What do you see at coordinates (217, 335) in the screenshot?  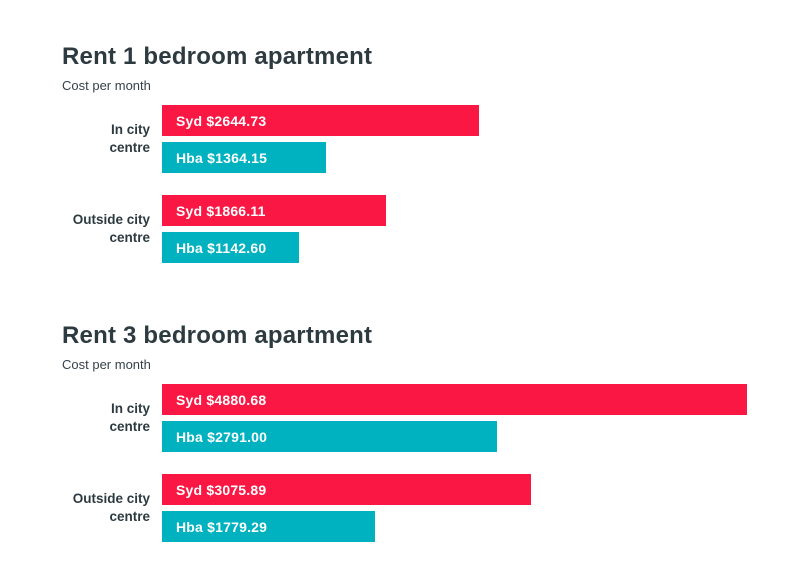 I see `chart-title: Rent 3 bedroom apartment` at bounding box center [217, 335].